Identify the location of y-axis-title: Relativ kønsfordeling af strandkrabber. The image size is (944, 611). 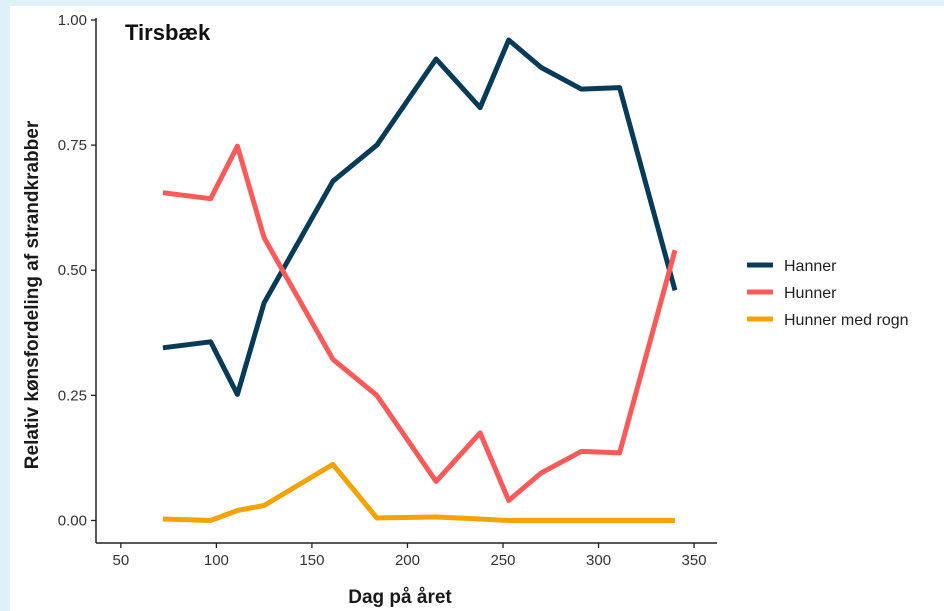
(32, 294).